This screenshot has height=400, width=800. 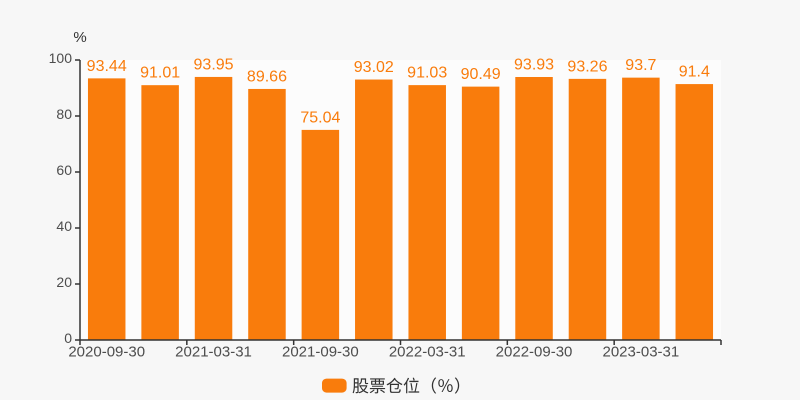 What do you see at coordinates (641, 352) in the screenshot?
I see `svg-text: 2023-03-31` at bounding box center [641, 352].